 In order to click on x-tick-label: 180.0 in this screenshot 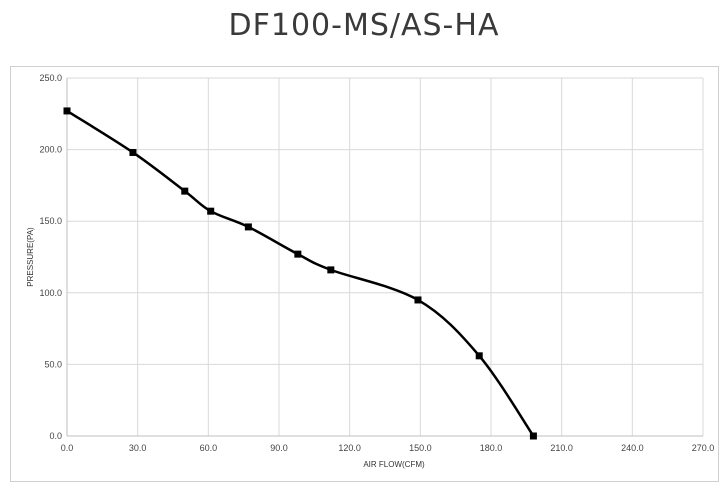, I will do `click(491, 448)`.